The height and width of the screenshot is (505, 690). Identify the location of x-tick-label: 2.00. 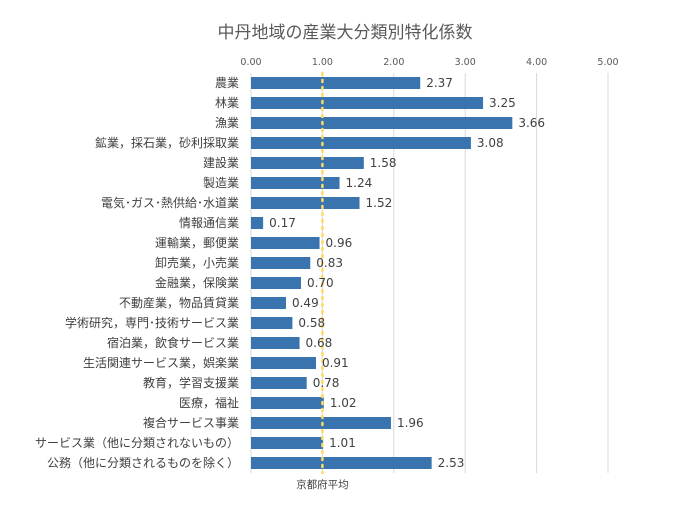
(393, 62).